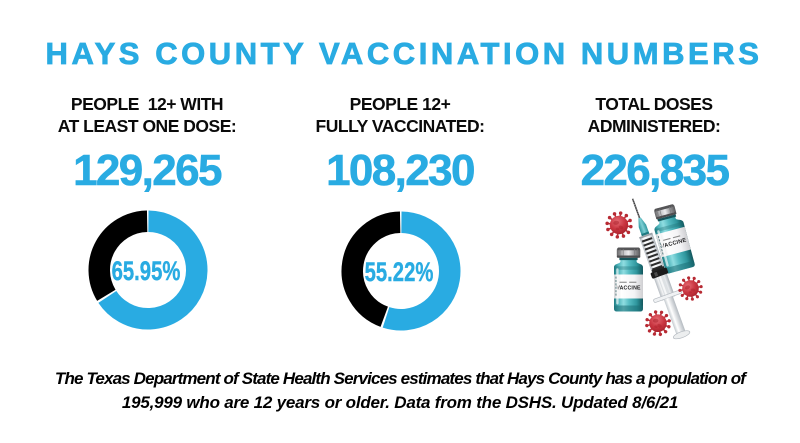 The height and width of the screenshot is (443, 800). I want to click on svg-text: VACCINE, so click(628, 288).